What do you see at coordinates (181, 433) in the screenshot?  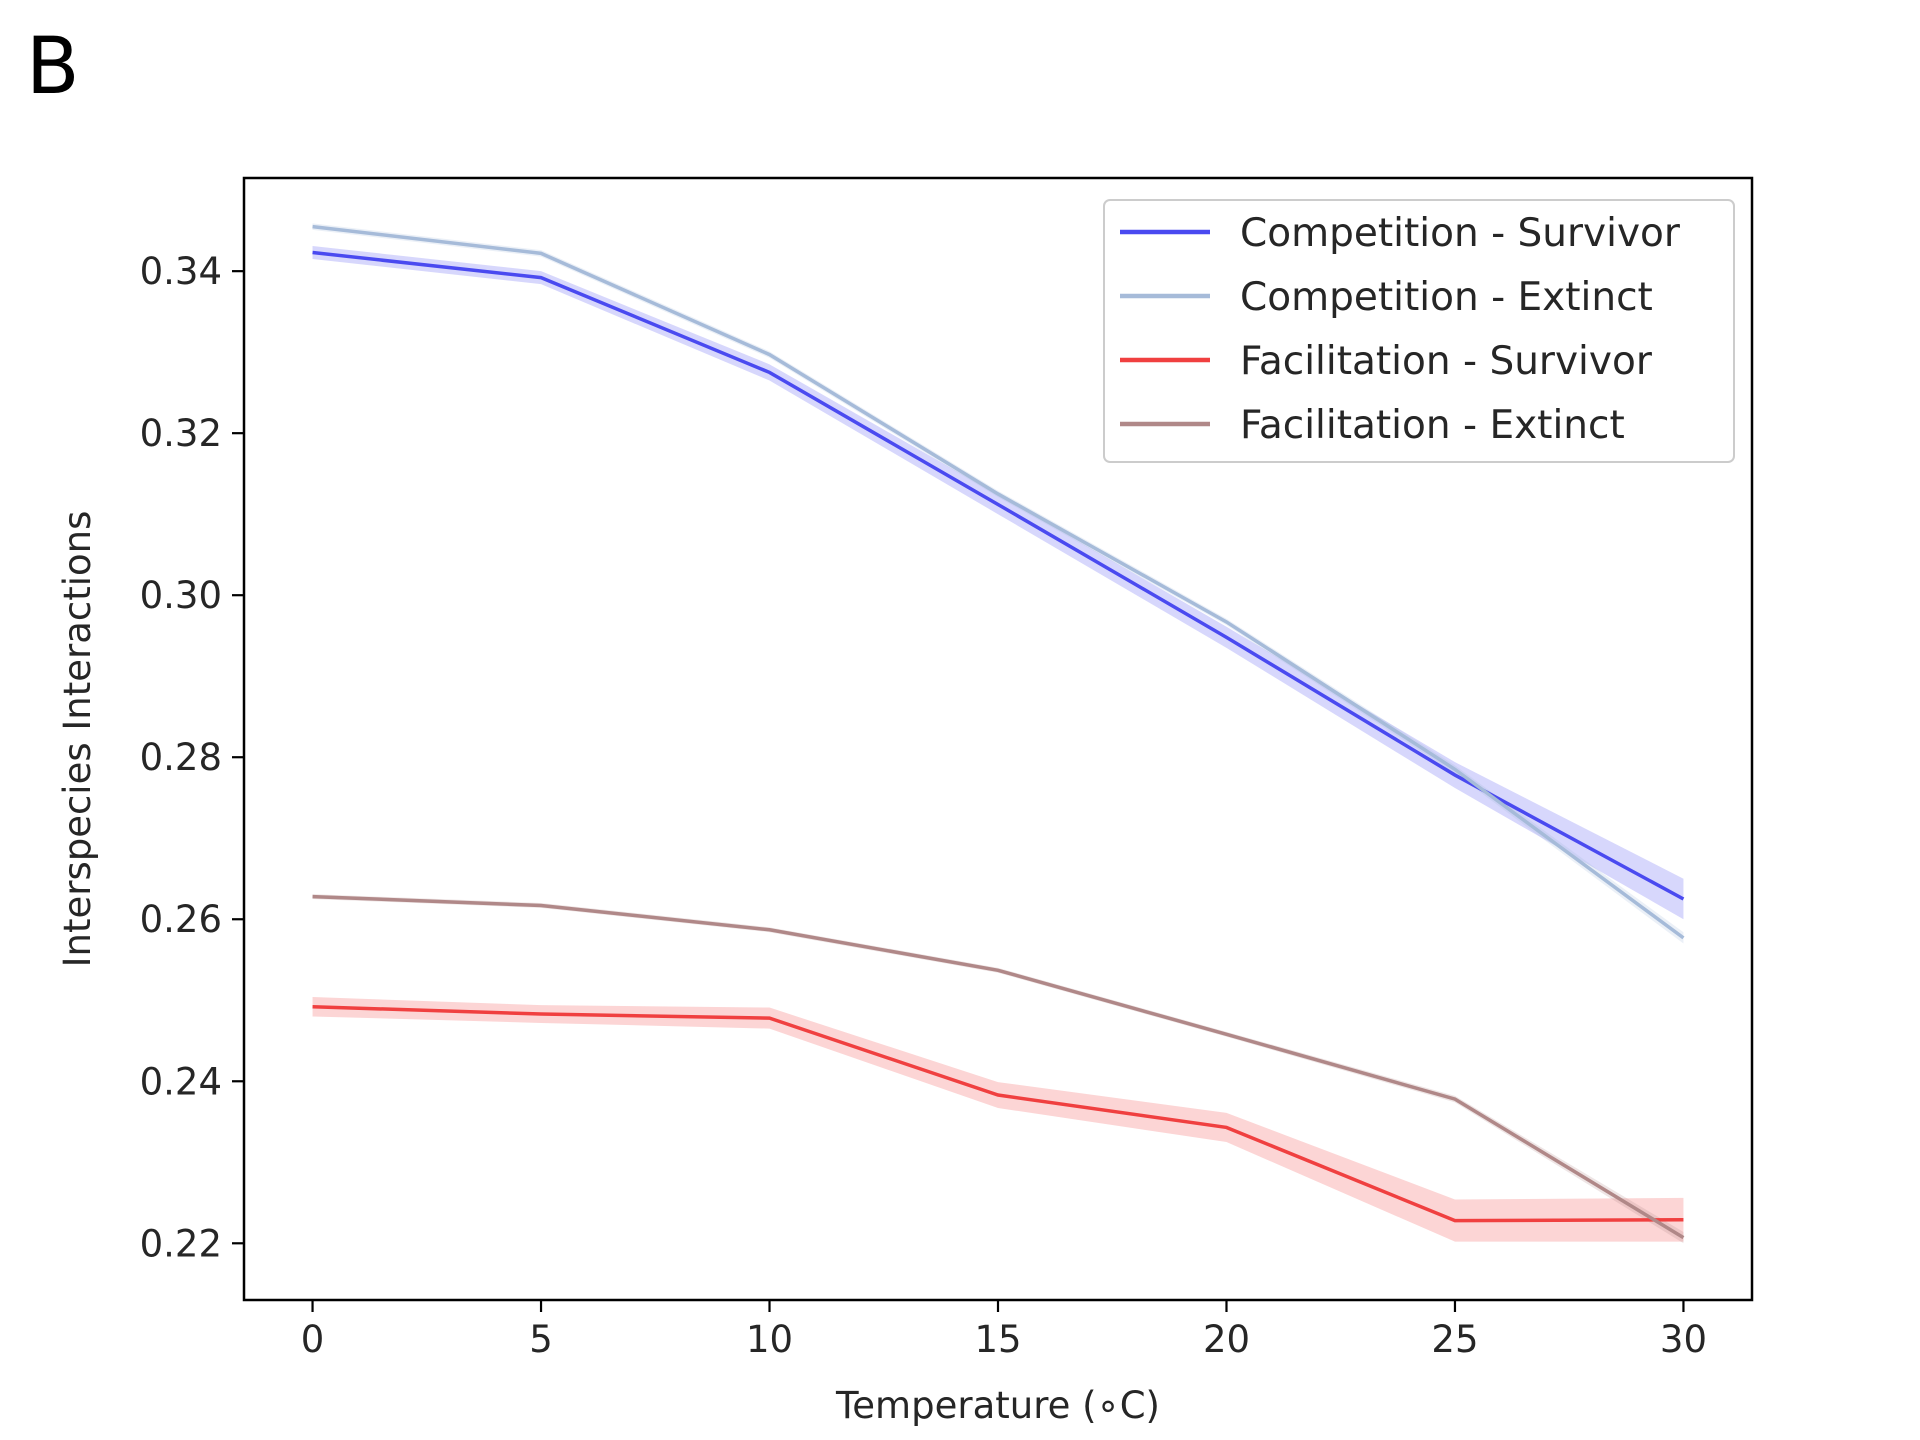 I see `y-tick-label: 0.32` at bounding box center [181, 433].